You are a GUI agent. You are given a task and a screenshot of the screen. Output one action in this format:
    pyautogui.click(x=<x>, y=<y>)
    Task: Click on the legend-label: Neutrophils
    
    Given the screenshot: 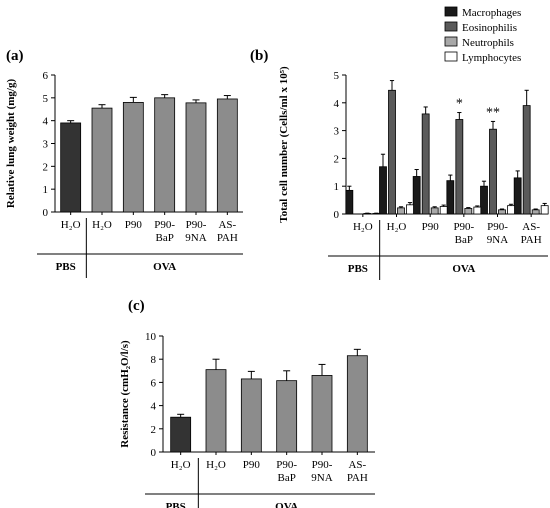 What is the action you would take?
    pyautogui.click(x=488, y=43)
    